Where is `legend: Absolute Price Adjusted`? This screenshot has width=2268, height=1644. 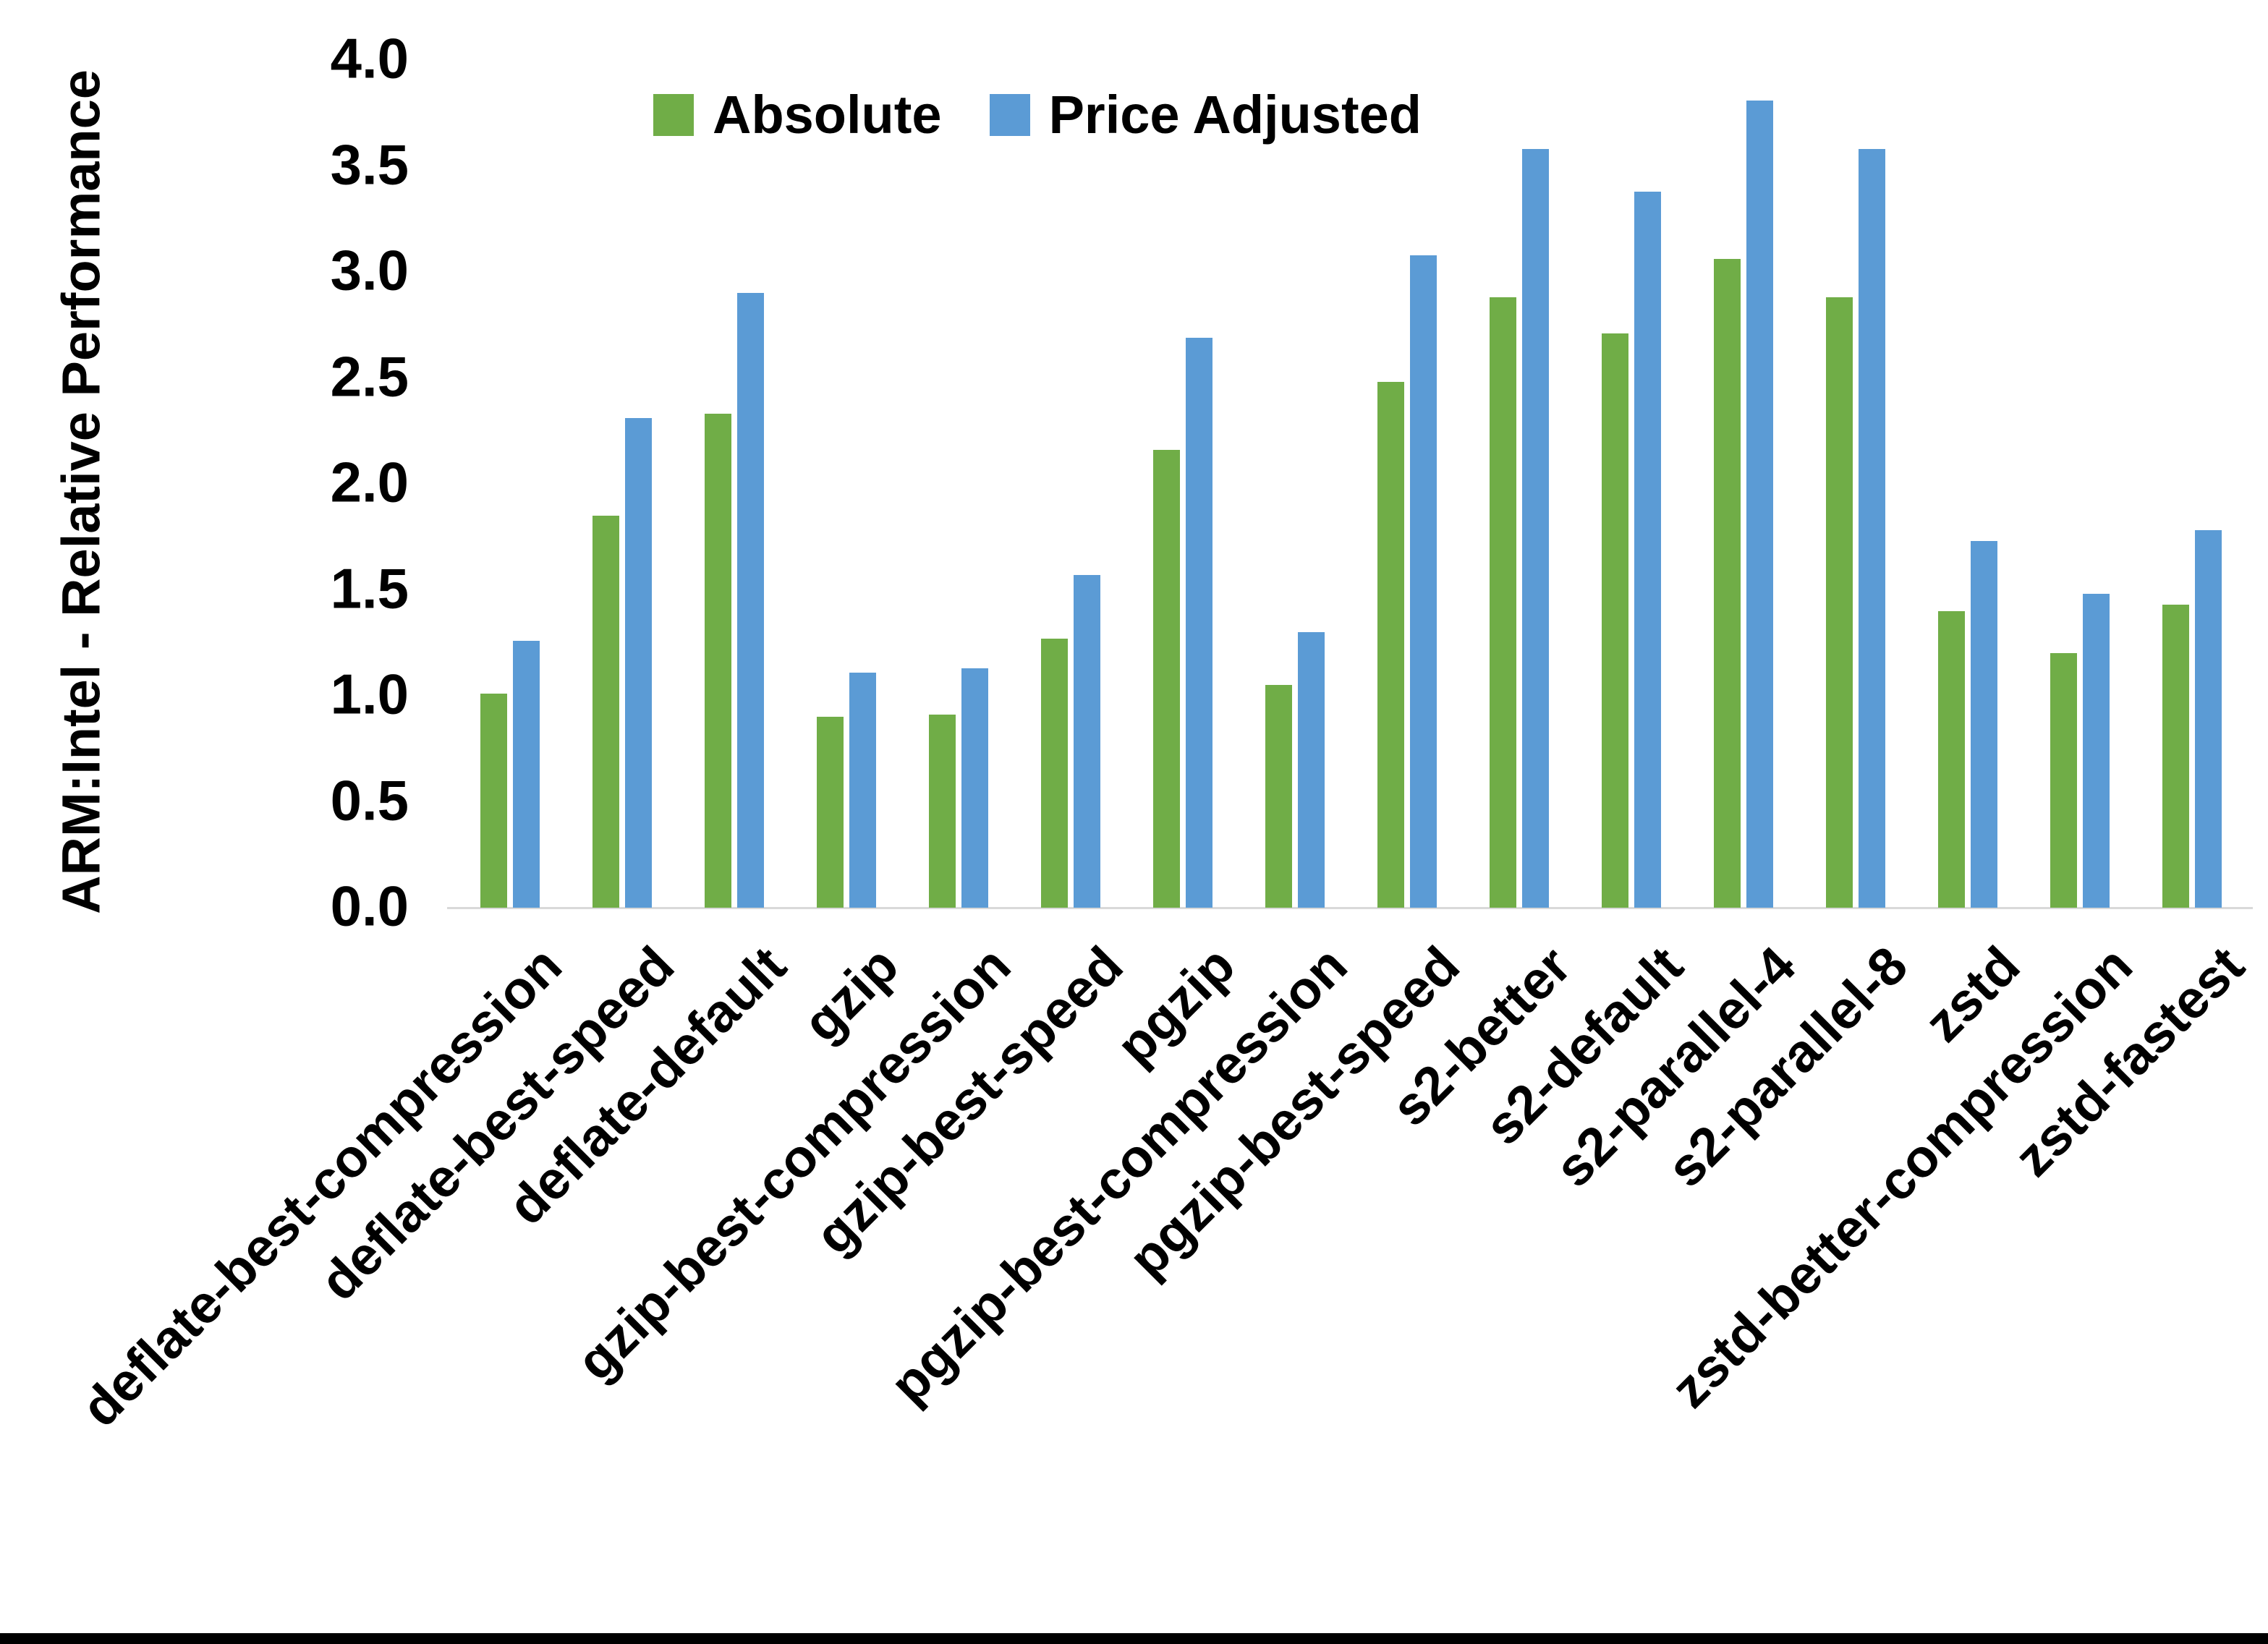 legend: Absolute Price Adjusted is located at coordinates (1037, 114).